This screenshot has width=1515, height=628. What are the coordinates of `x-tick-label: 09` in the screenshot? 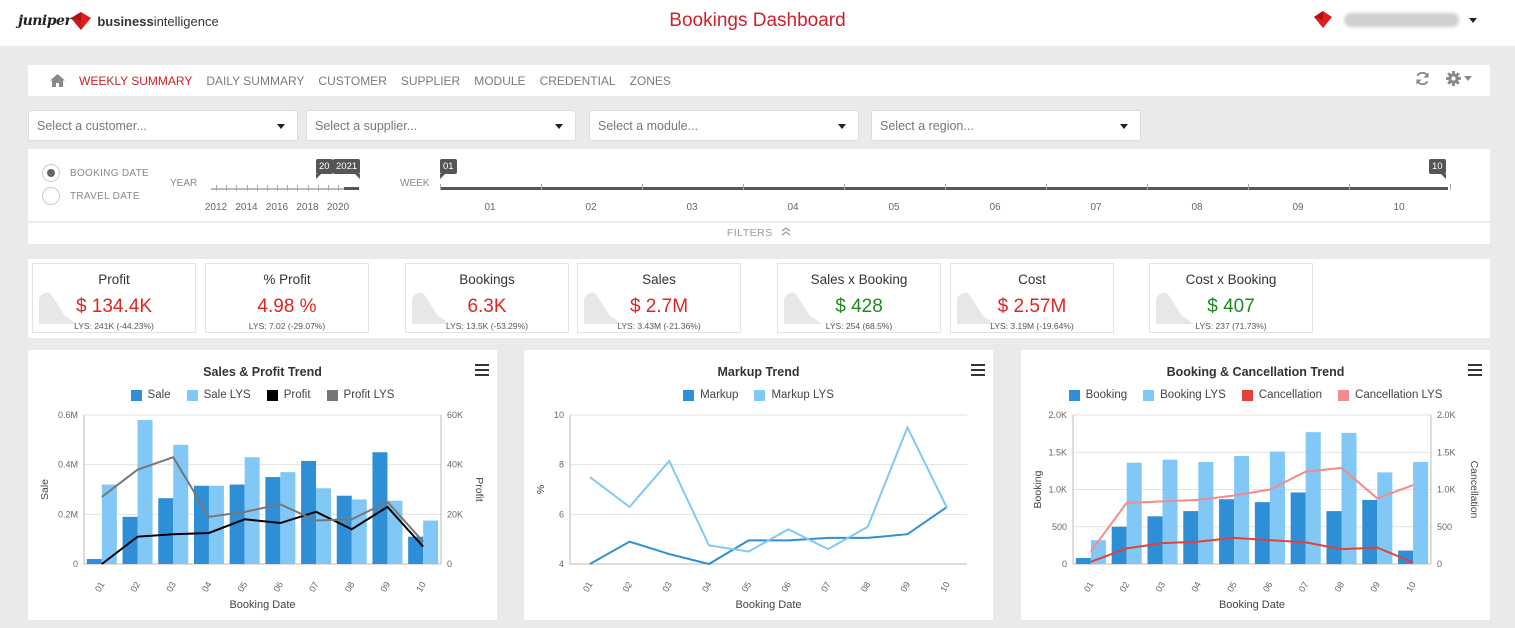 It's located at (1375, 587).